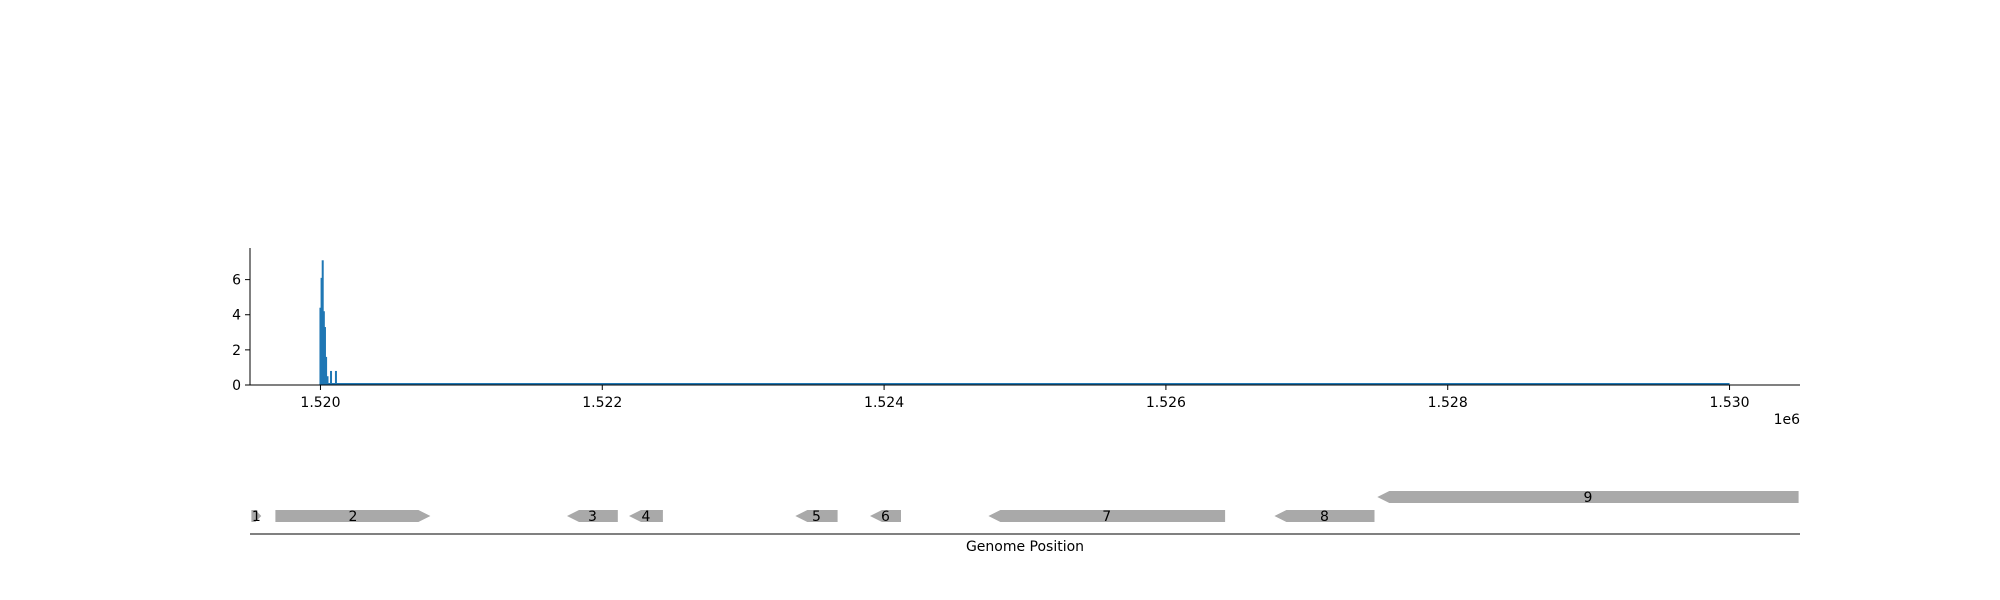  Describe the element at coordinates (328, 322) in the screenshot. I see `coverage-bars` at that location.